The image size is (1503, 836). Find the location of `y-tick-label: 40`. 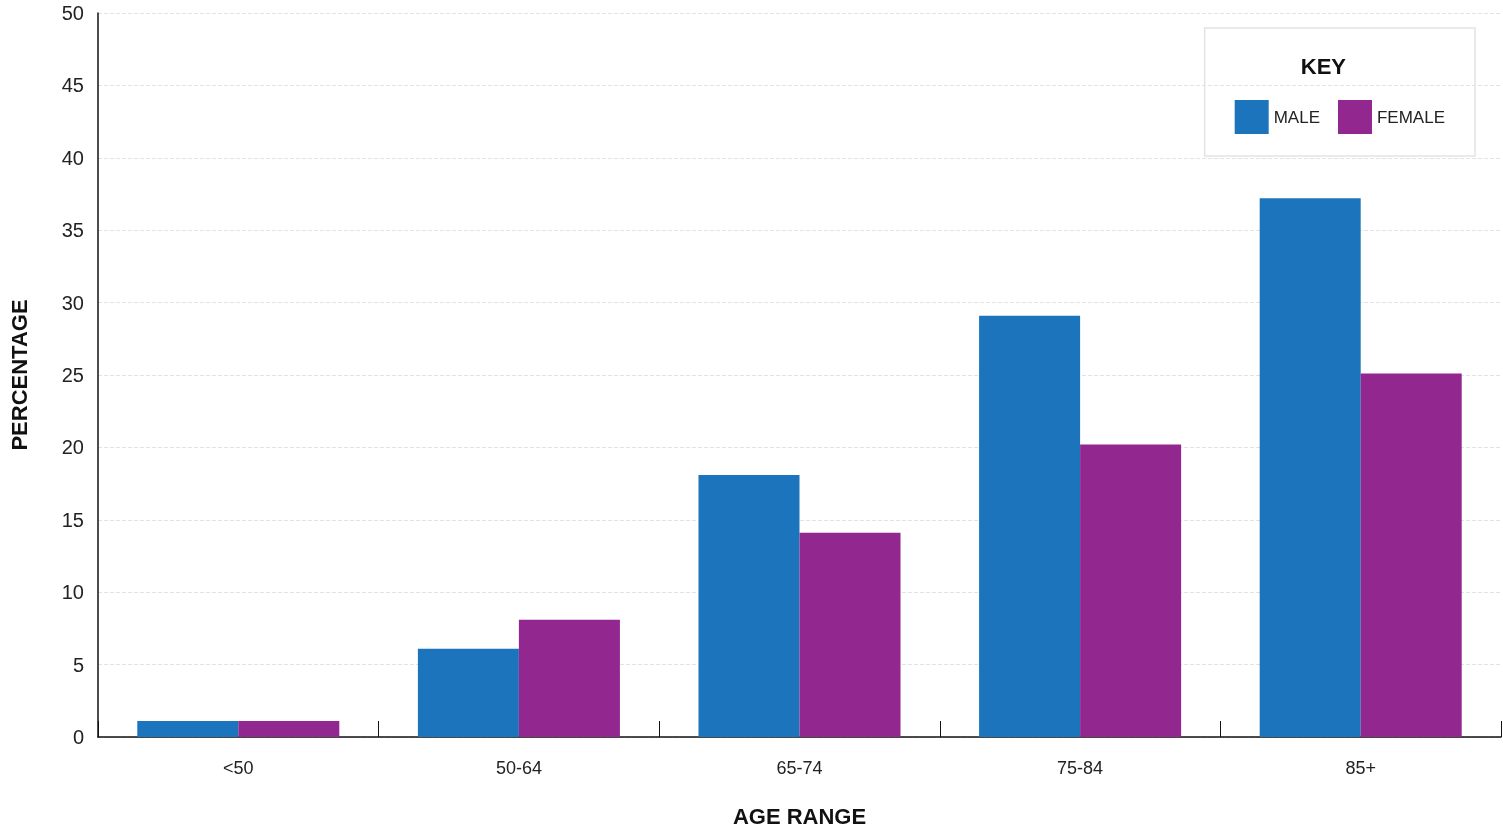

y-tick-label: 40 is located at coordinates (72, 157).